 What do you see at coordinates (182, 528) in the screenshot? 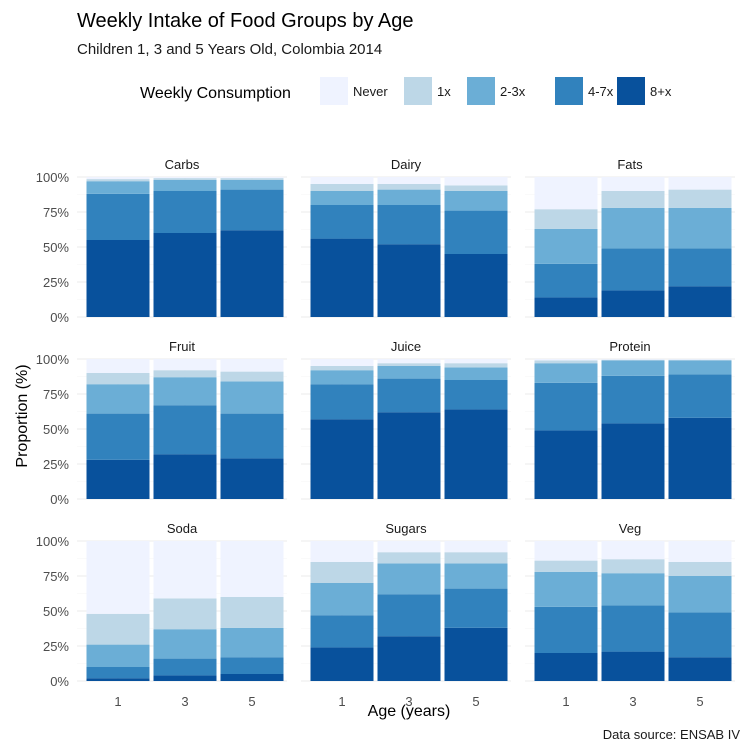
I see `facet-label-soda: Soda` at bounding box center [182, 528].